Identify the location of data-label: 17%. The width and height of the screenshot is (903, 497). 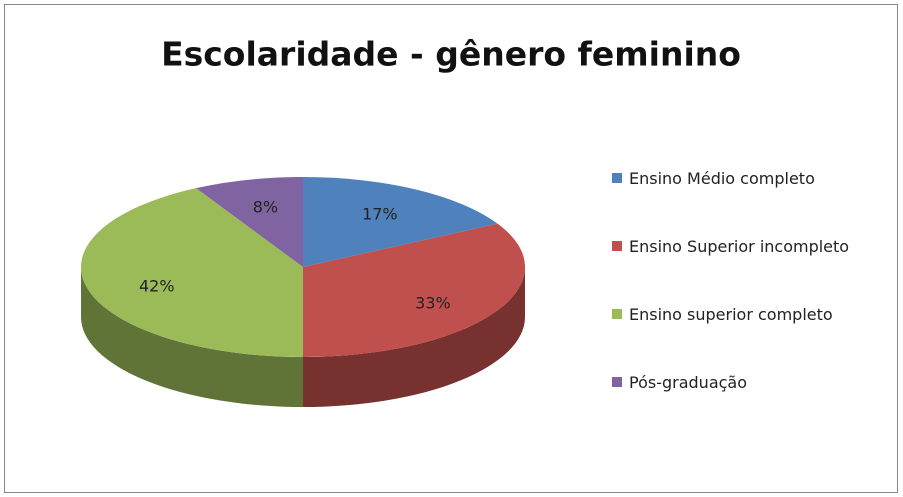
(380, 214).